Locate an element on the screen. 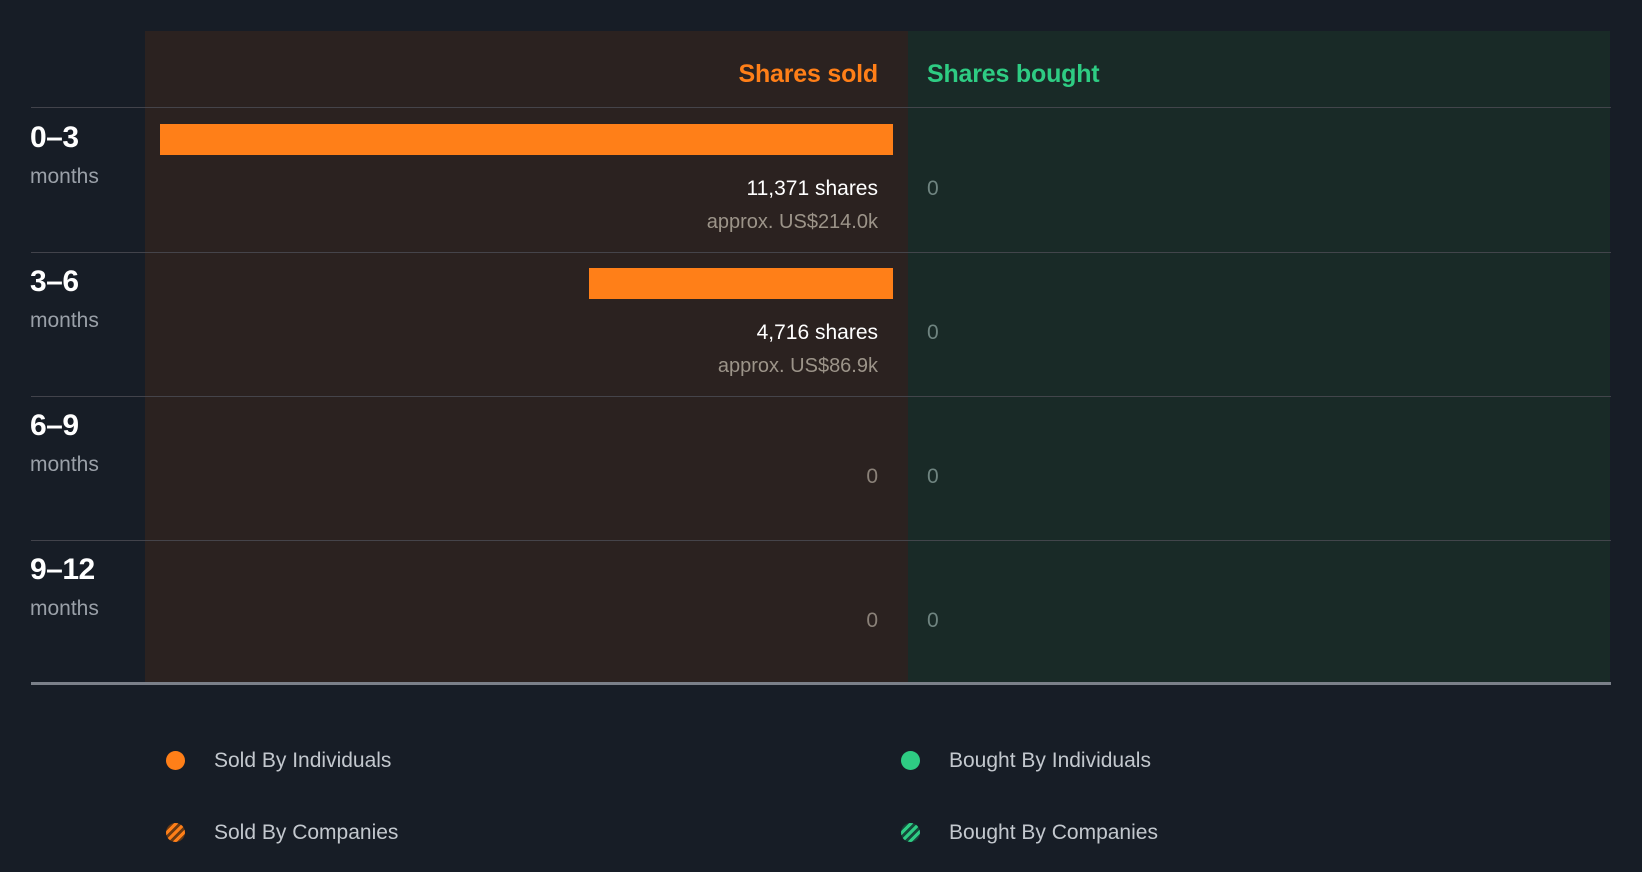 Image resolution: width=1642 pixels, height=872 pixels. shares-bought-header: Shares bought is located at coordinates (1013, 74).